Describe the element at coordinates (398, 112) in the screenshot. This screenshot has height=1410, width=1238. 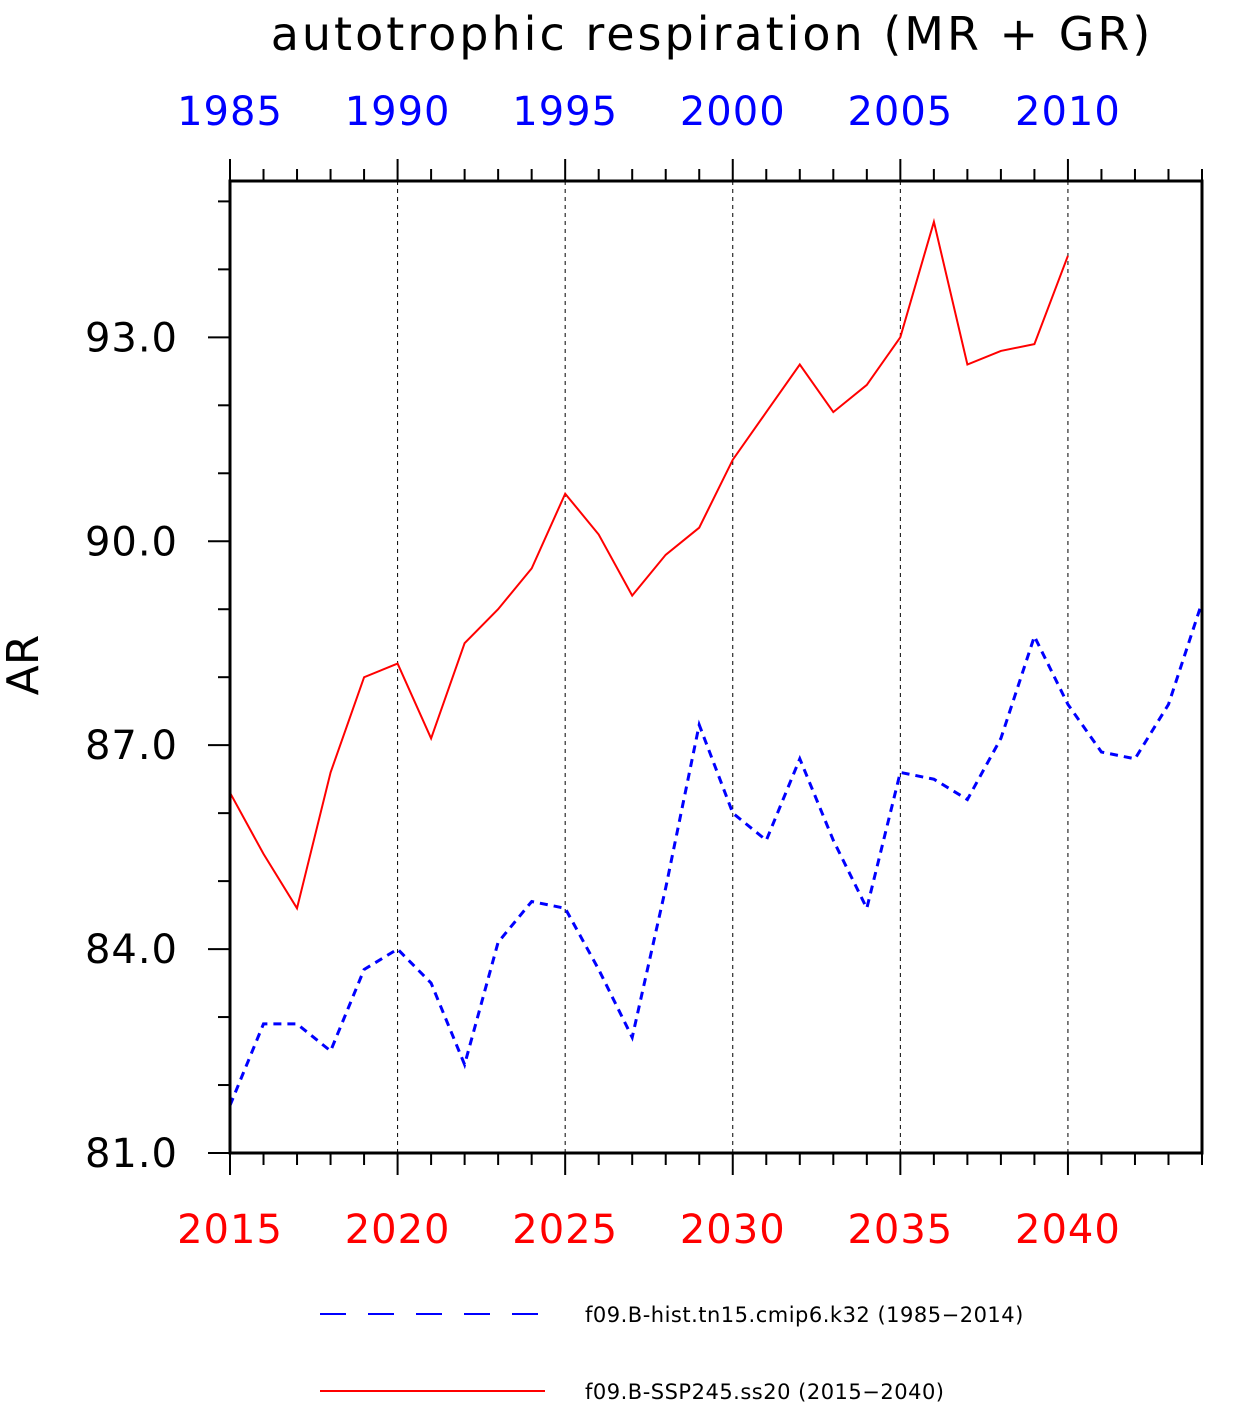
I see `top-tick-label-1990: 1990` at that location.